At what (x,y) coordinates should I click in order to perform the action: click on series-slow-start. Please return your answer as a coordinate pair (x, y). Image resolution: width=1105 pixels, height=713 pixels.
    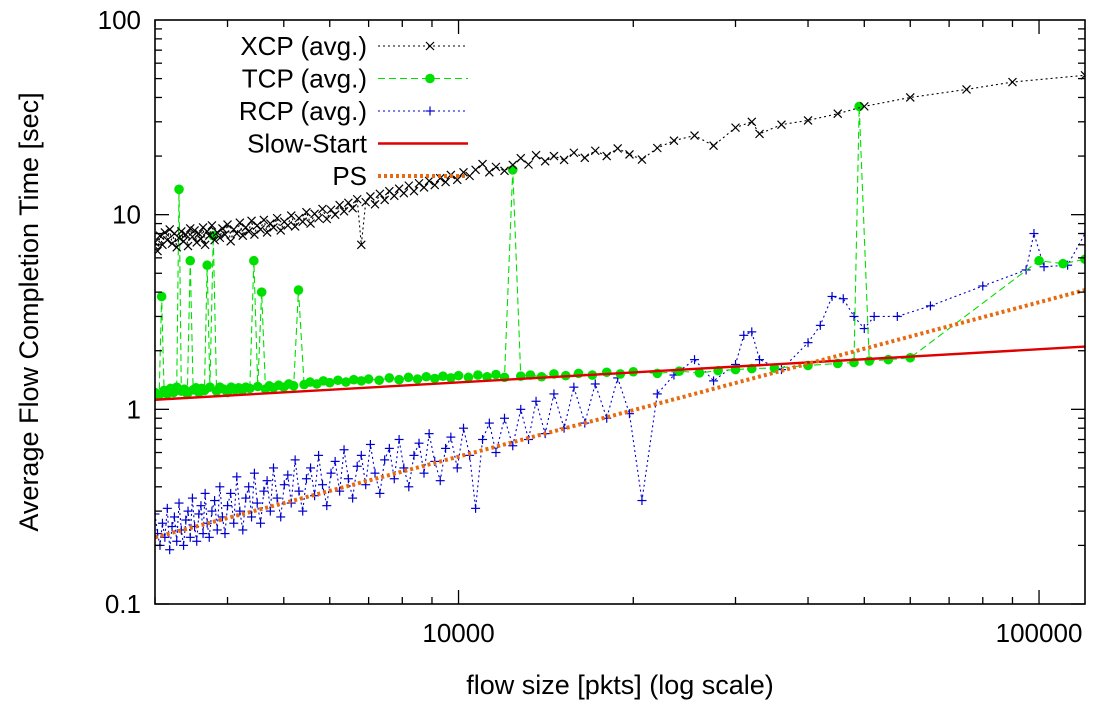
    Looking at the image, I should click on (620, 373).